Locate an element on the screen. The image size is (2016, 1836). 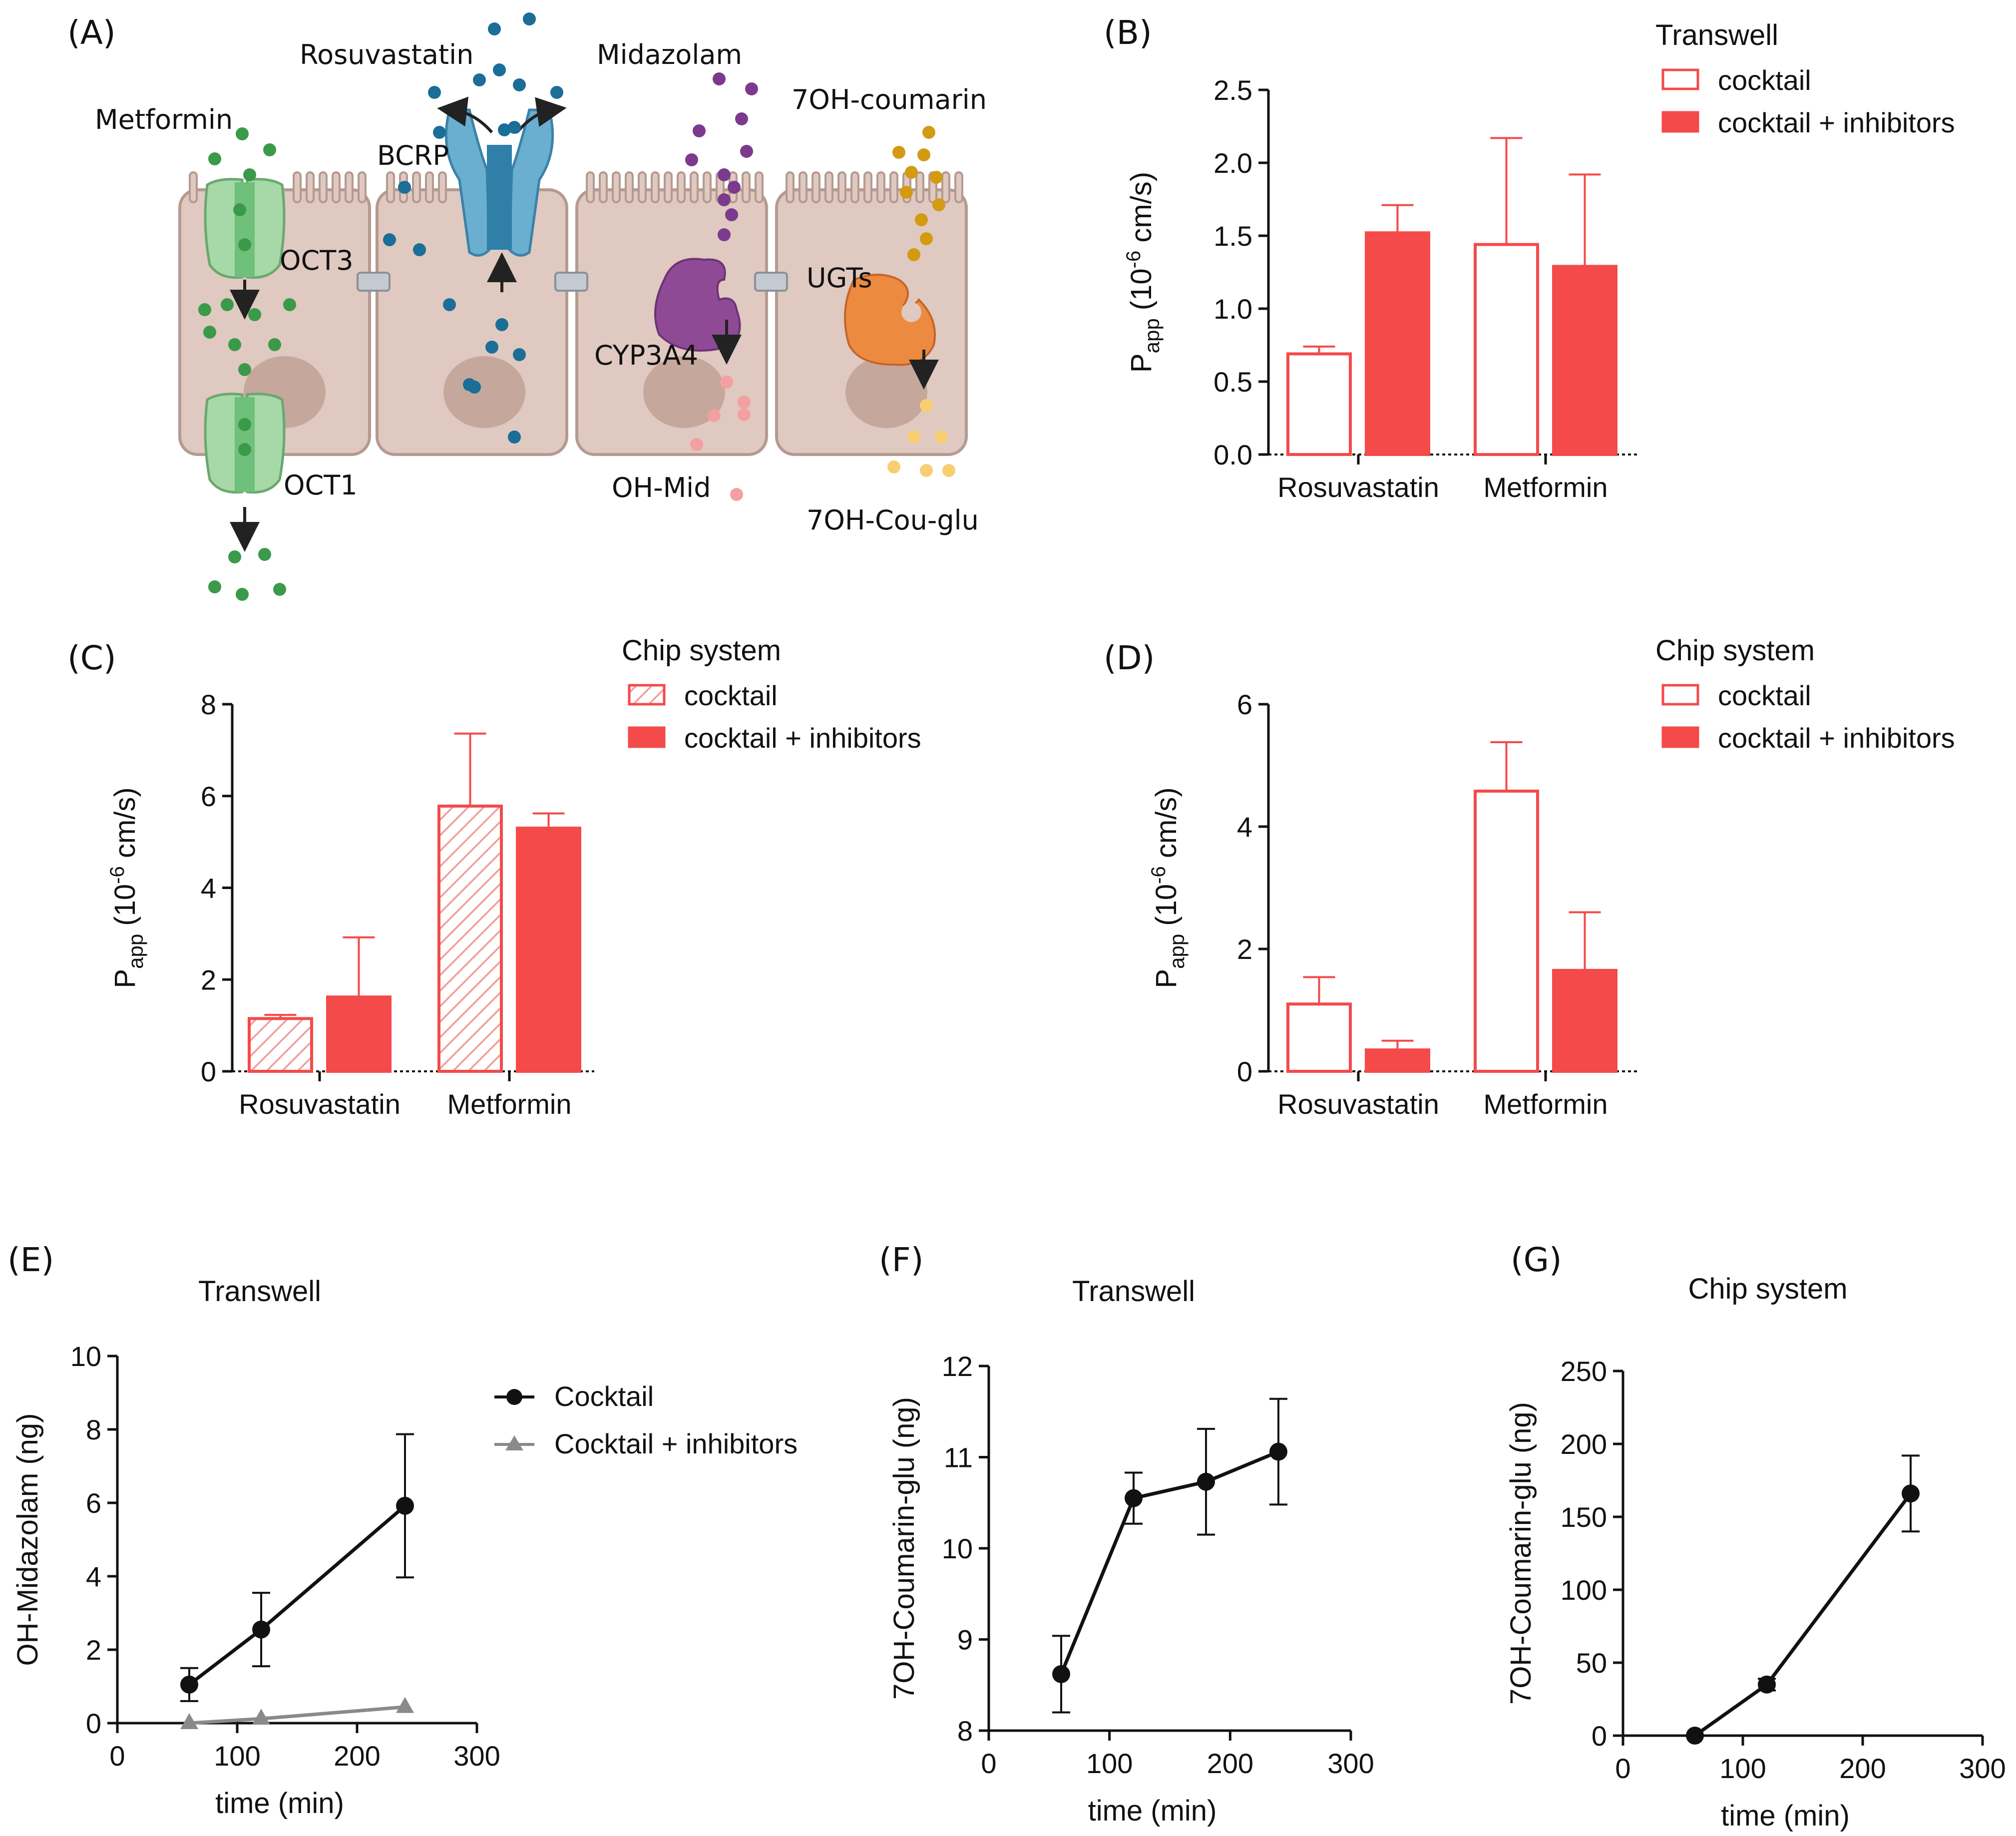
chart-title: Transwell is located at coordinates (259, 1292).